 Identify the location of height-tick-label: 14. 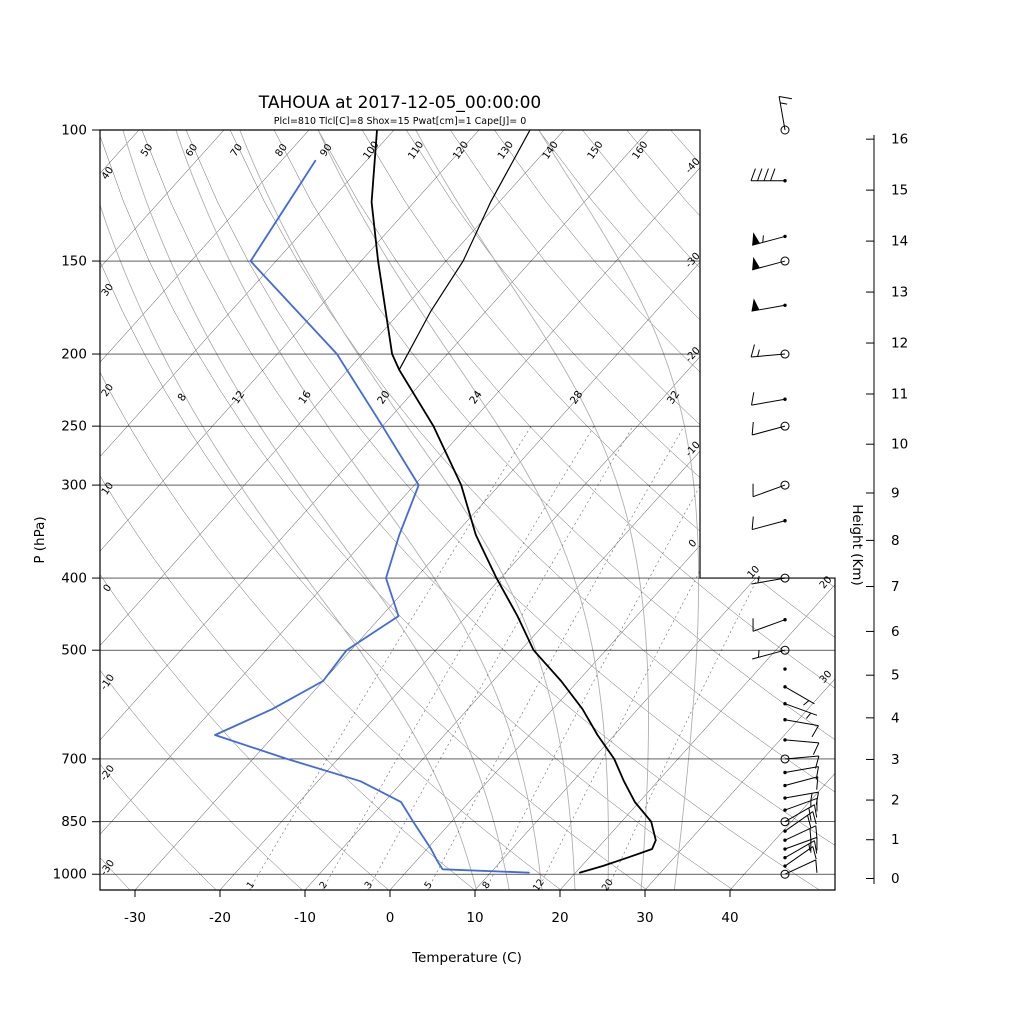
(899, 242).